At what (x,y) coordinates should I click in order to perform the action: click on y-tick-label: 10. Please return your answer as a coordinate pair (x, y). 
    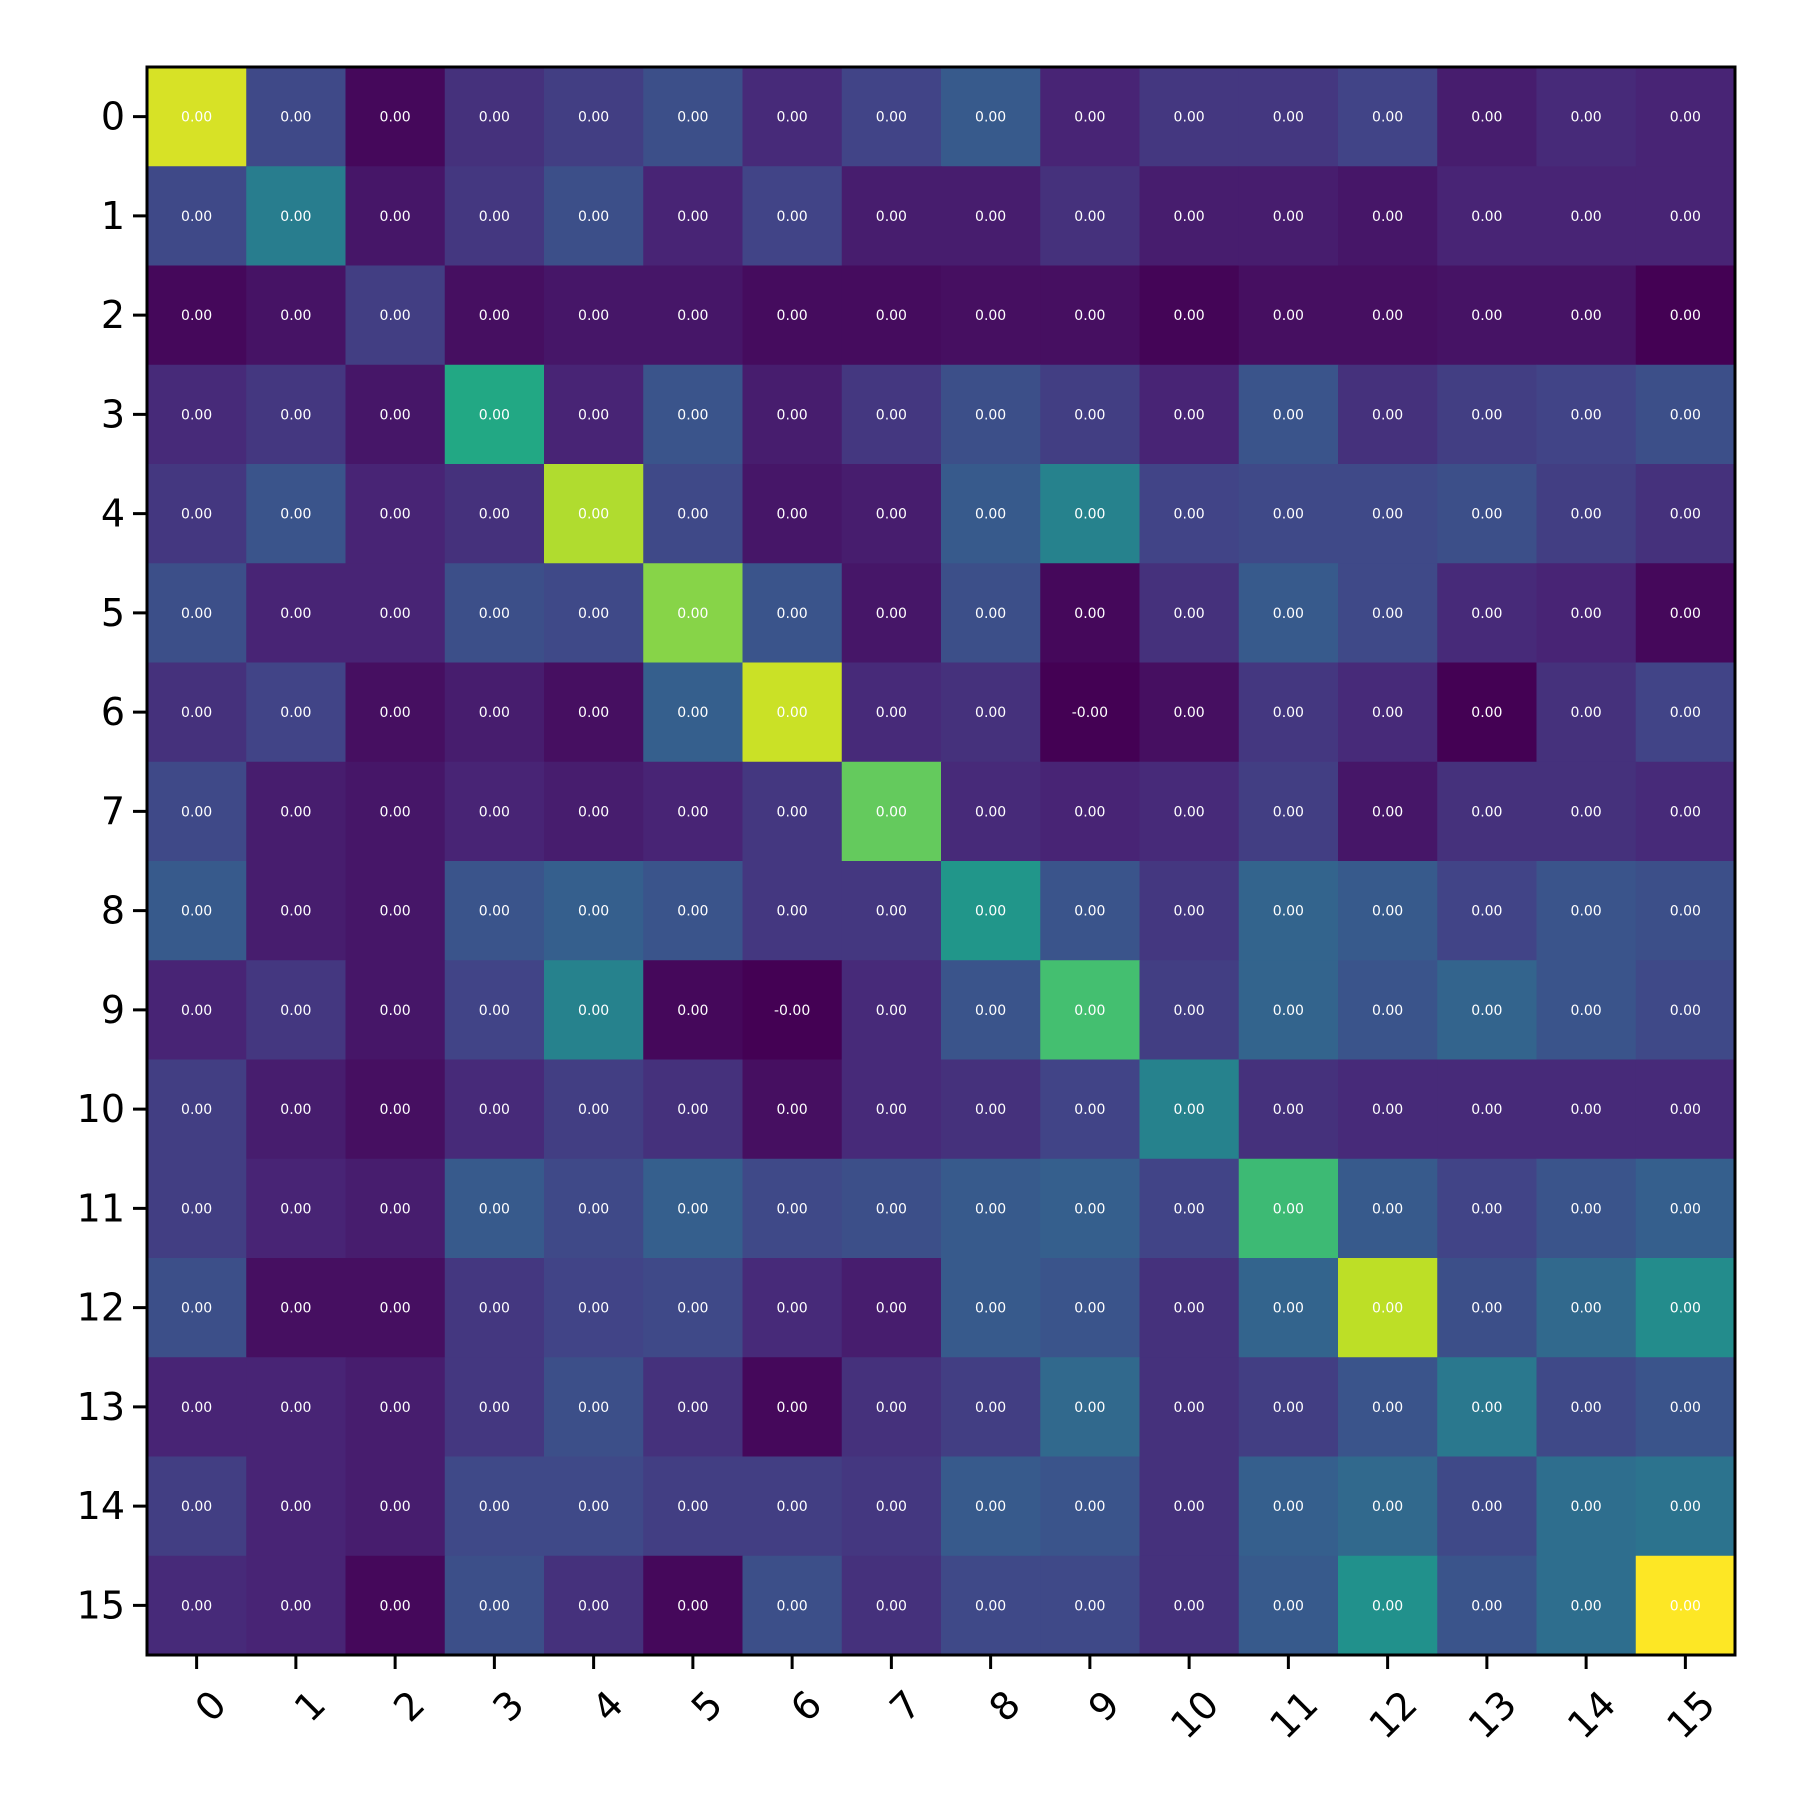
    Looking at the image, I should click on (101, 1109).